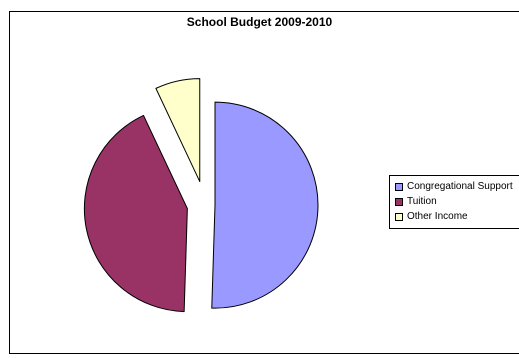 The width and height of the screenshot is (519, 358). I want to click on legend-item-other-income: Other Income, so click(457, 216).